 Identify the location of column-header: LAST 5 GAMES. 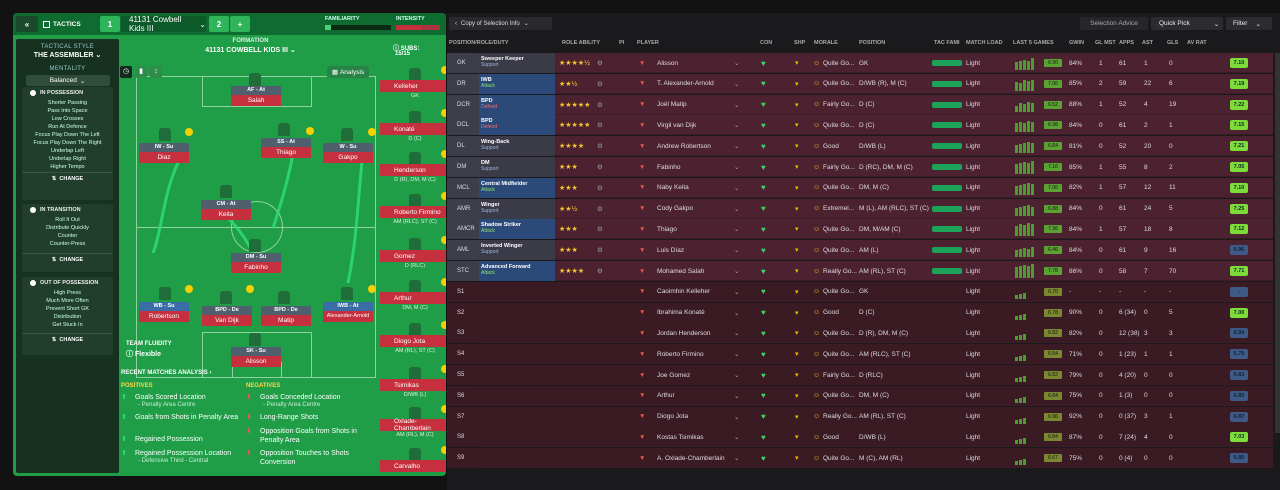
(1033, 43).